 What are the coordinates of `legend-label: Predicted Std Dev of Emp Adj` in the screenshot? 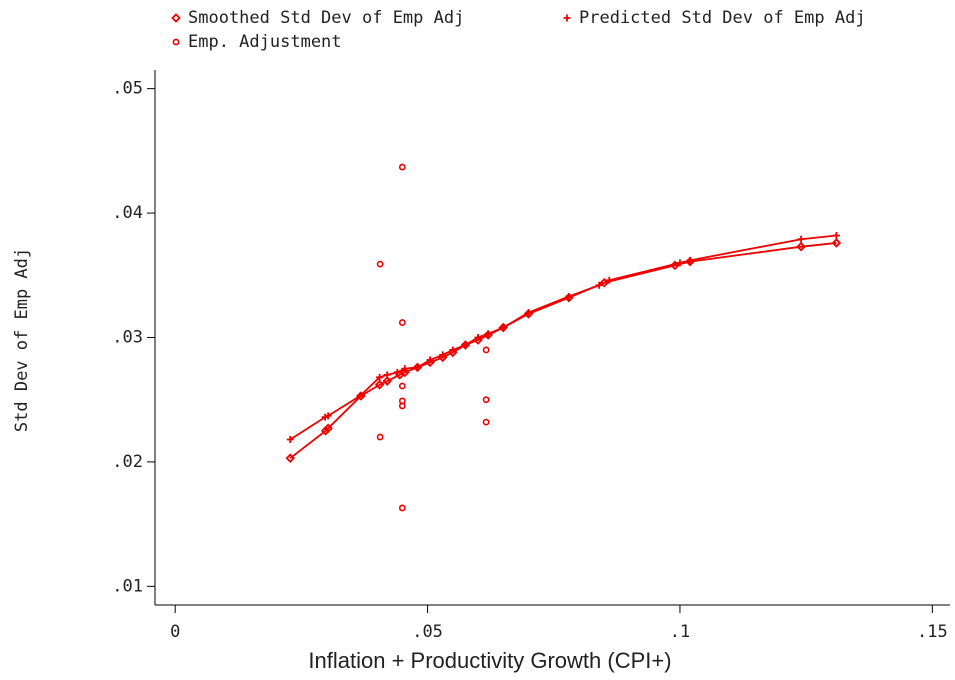 It's located at (722, 18).